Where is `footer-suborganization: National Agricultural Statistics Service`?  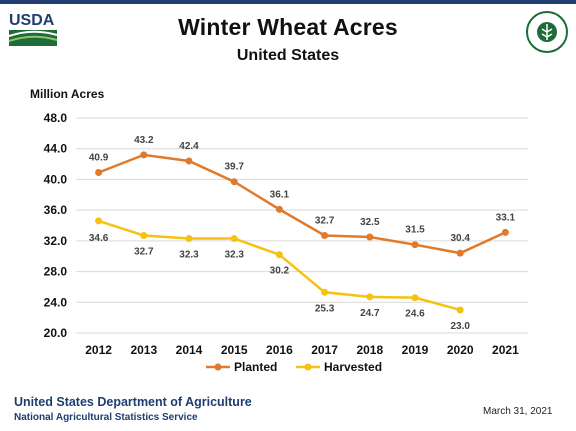 footer-suborganization: National Agricultural Statistics Service is located at coordinates (106, 417).